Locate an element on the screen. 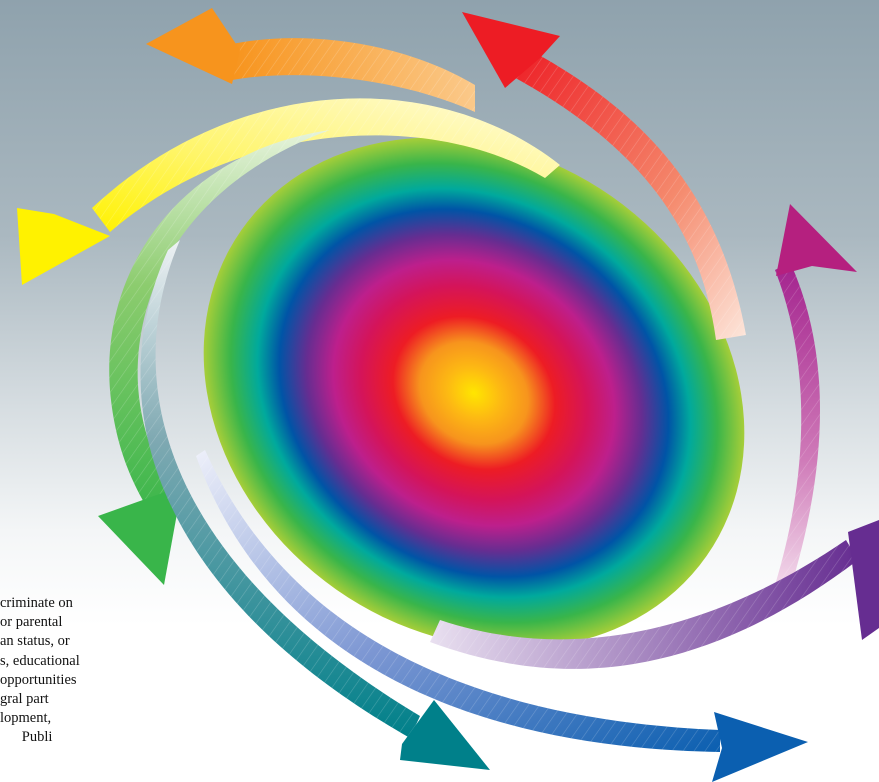 The height and width of the screenshot is (782, 879). text-line: criminate on is located at coordinates (36, 603).